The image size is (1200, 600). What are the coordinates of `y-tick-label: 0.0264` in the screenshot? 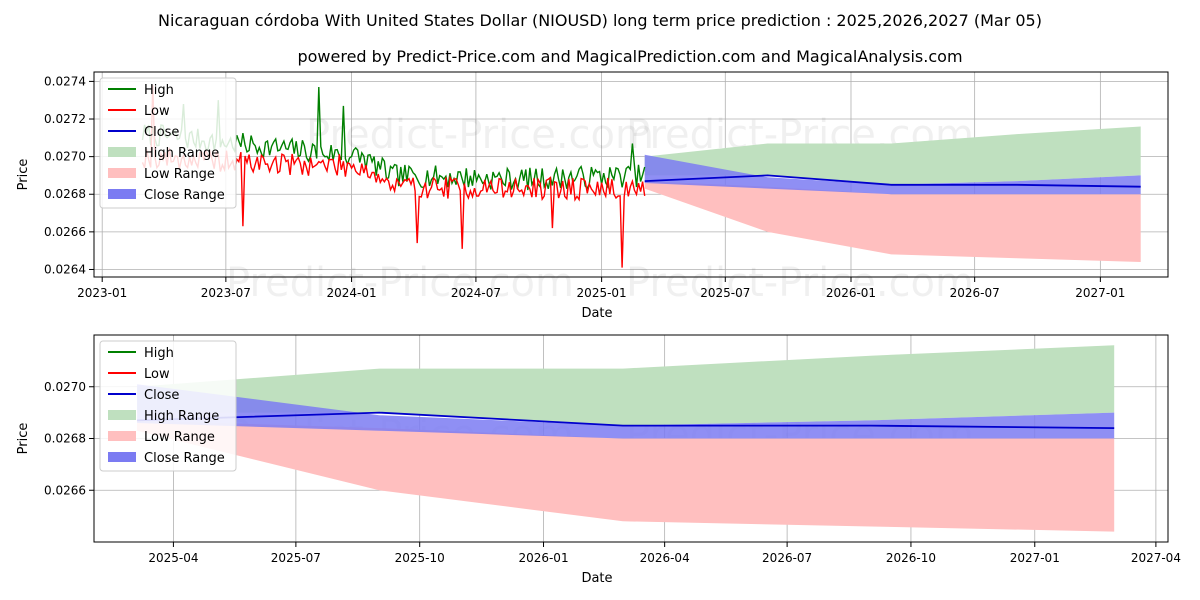 It's located at (65, 269).